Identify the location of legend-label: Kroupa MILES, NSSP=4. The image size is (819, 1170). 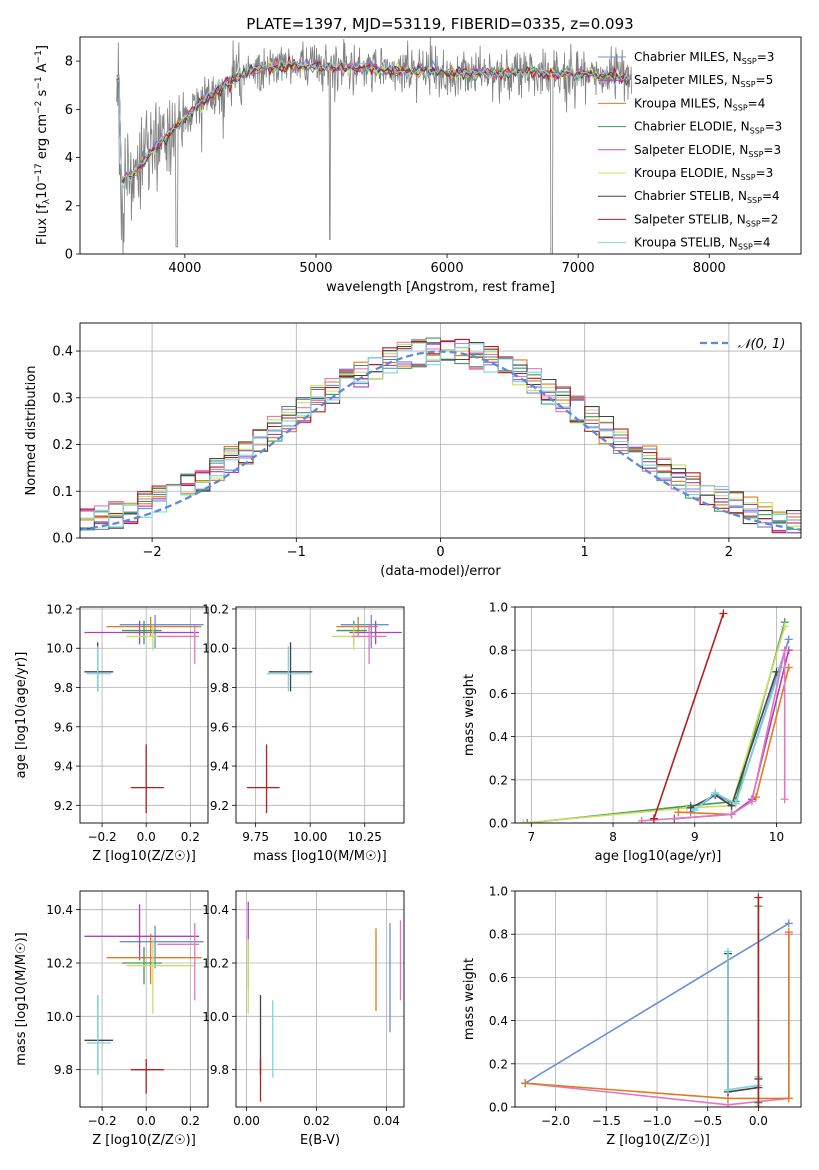
(699, 104).